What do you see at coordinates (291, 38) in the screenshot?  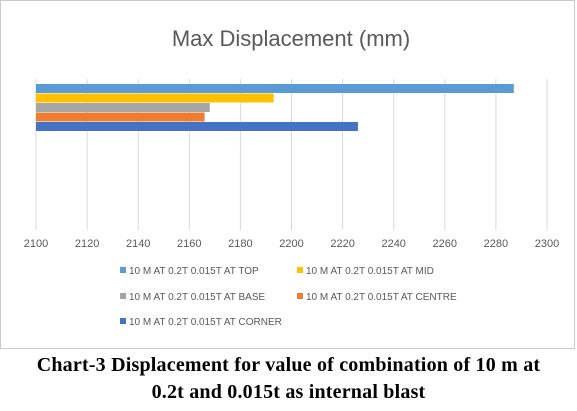 I see `chart-title: Max Displacement (mm)` at bounding box center [291, 38].